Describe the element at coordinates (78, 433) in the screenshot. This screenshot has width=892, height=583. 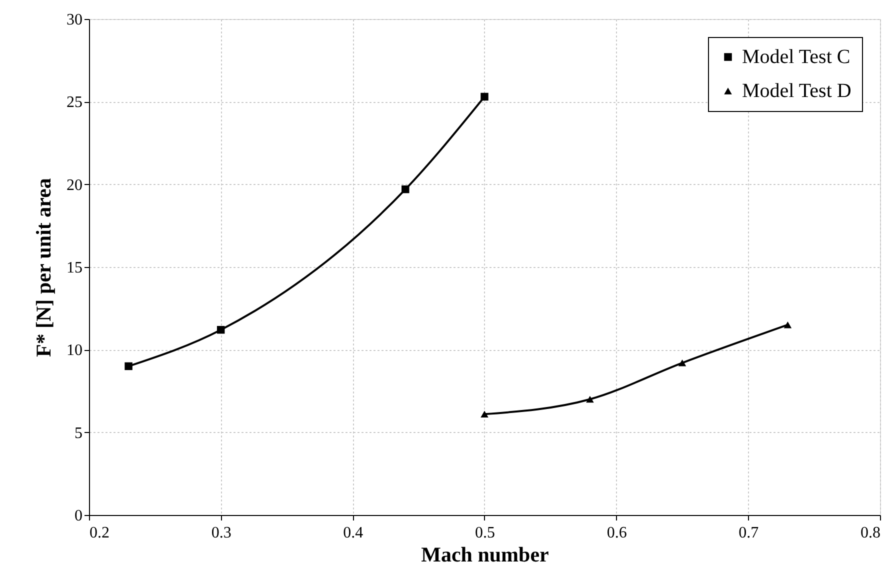
I see `y-tick-label: 5` at that location.